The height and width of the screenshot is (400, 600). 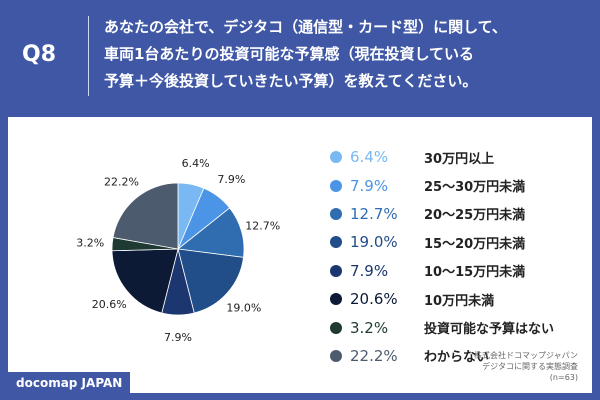 What do you see at coordinates (305, 27) in the screenshot?
I see `question-line: あなたの会社で、デジタコ（通信型・カード型）に関して、` at bounding box center [305, 27].